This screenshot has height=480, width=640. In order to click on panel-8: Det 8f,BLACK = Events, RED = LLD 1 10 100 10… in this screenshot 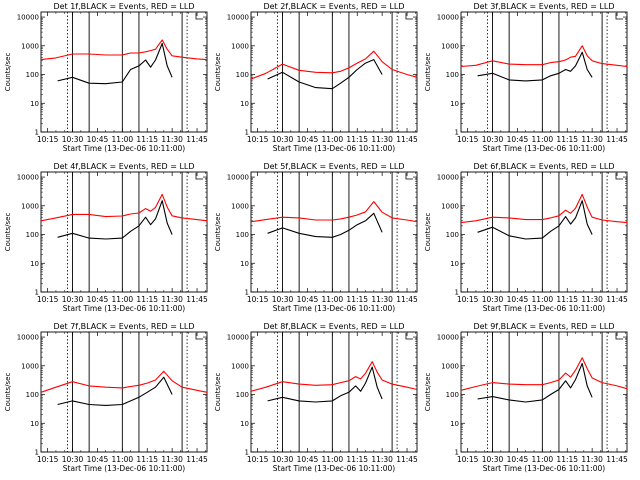, I will do `click(316, 397)`.